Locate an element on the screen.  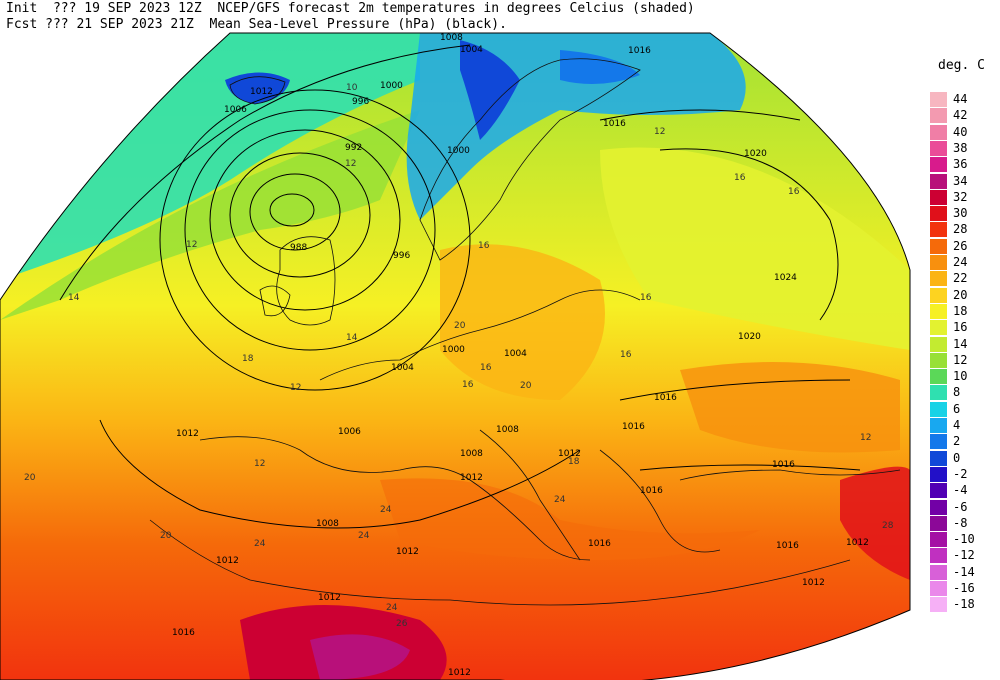
legend-label: -14 is located at coordinates (964, 571).